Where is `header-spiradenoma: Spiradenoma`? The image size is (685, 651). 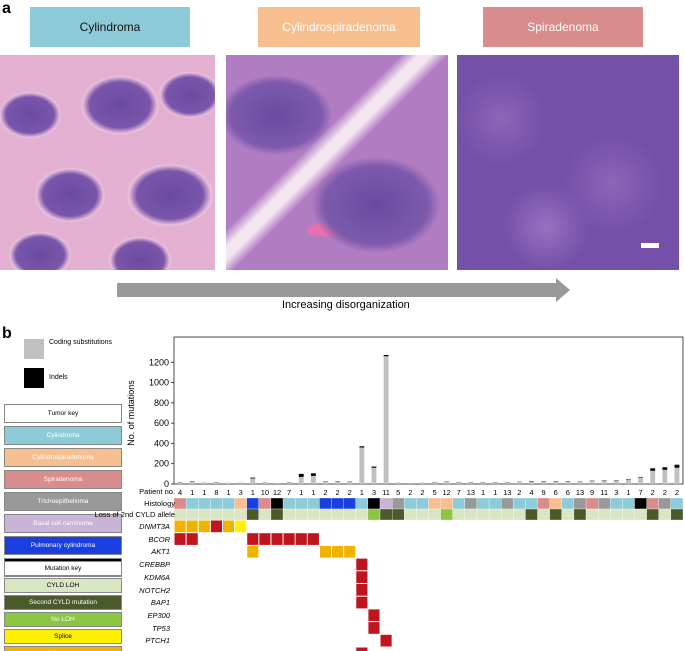
header-spiradenoma: Spiradenoma is located at coordinates (563, 27).